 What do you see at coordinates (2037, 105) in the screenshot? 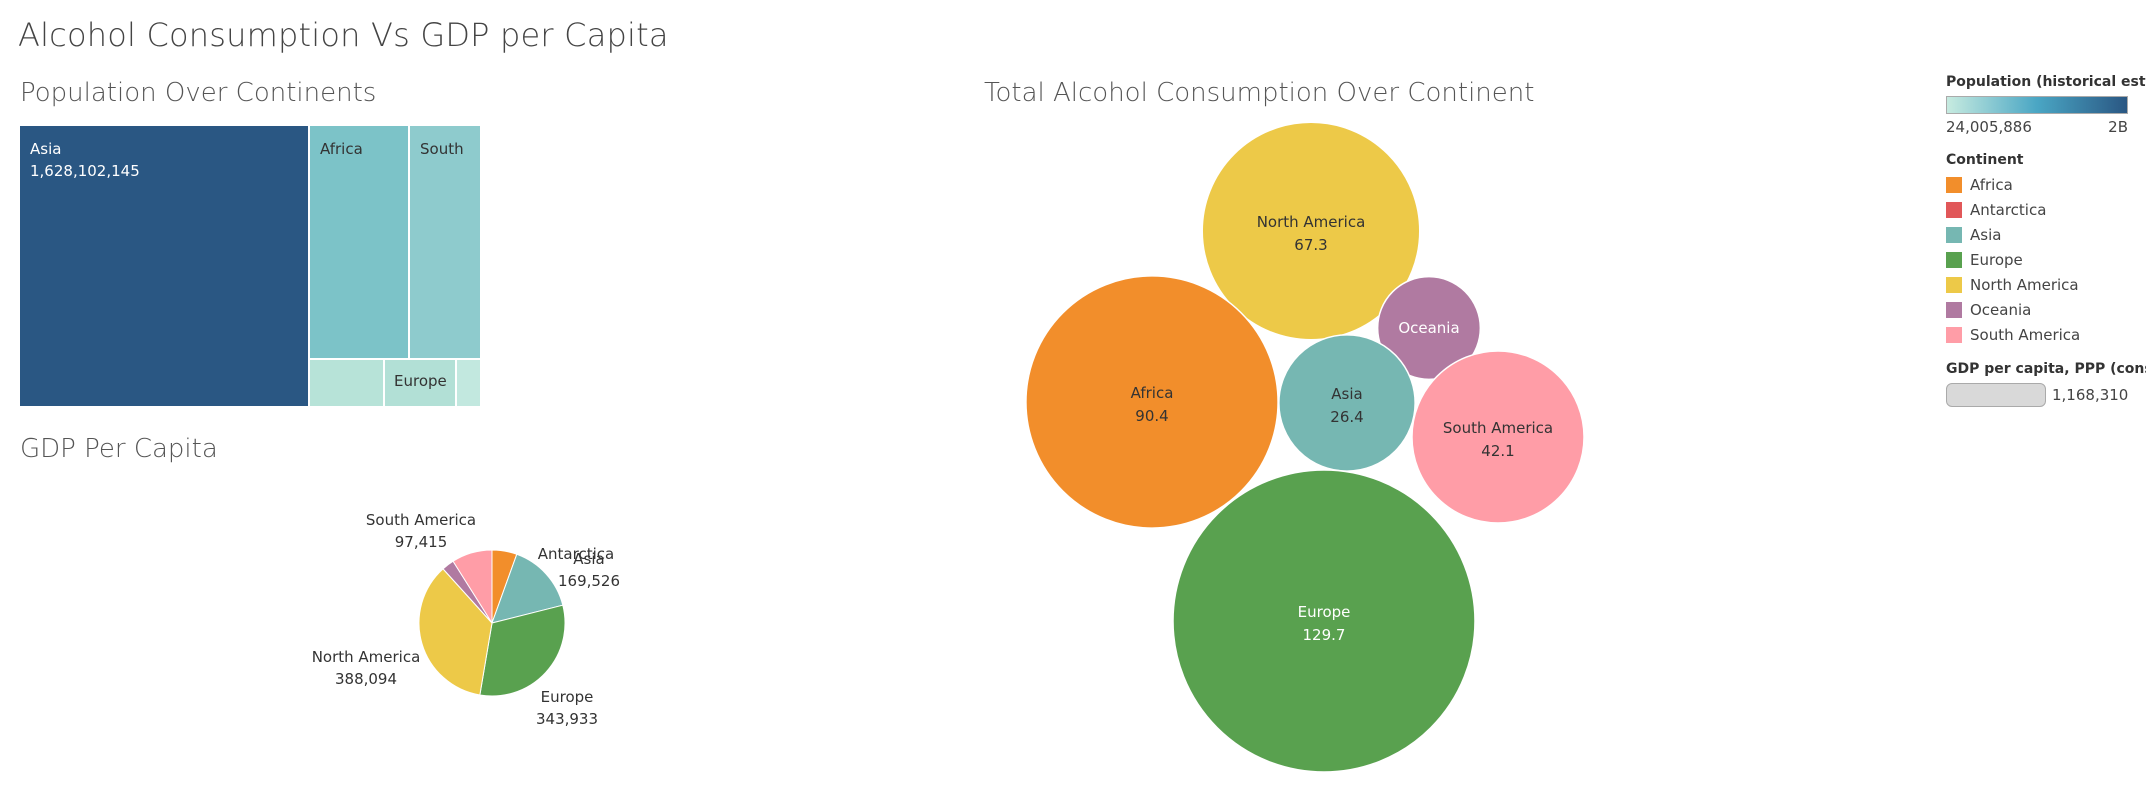
I see `population-color-ramp` at bounding box center [2037, 105].